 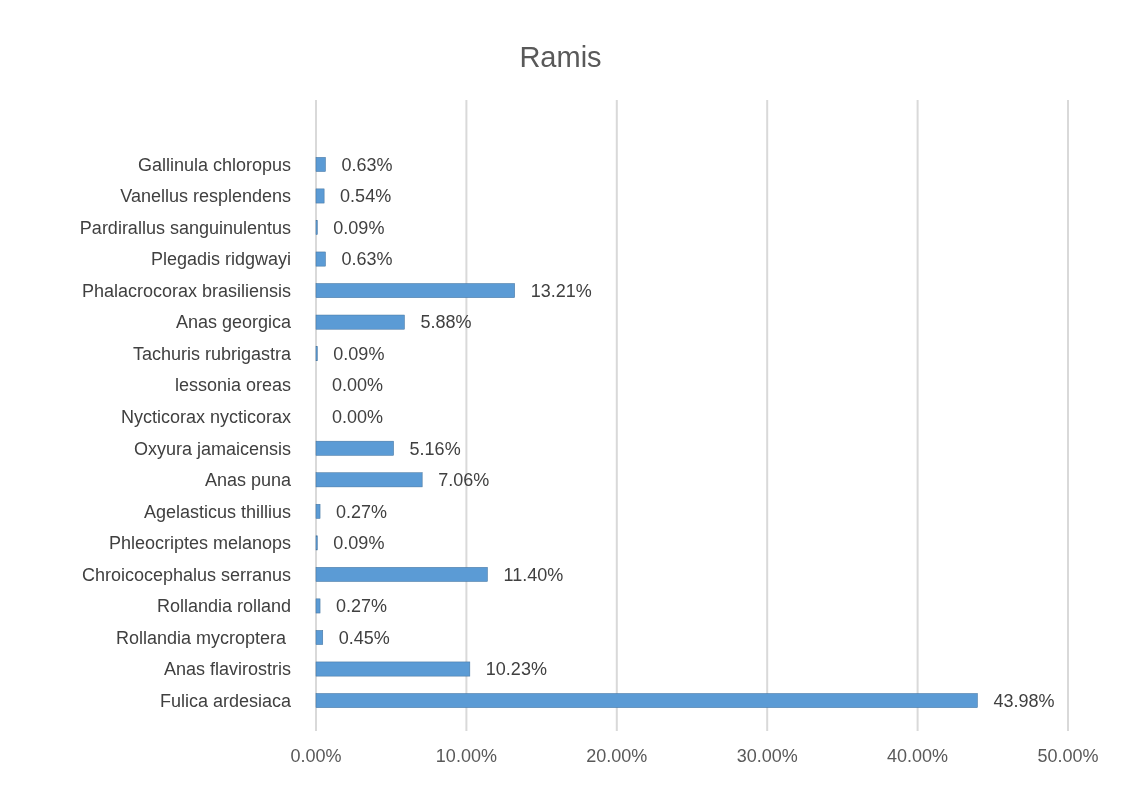 I want to click on y-tick-label: Chroicocephalus serranus, so click(x=186, y=574).